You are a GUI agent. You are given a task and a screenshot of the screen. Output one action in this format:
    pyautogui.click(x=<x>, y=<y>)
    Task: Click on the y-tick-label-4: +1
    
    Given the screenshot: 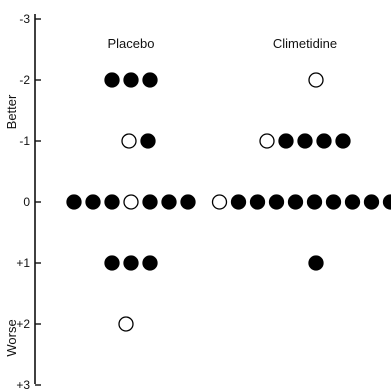 What is the action you would take?
    pyautogui.click(x=23, y=263)
    